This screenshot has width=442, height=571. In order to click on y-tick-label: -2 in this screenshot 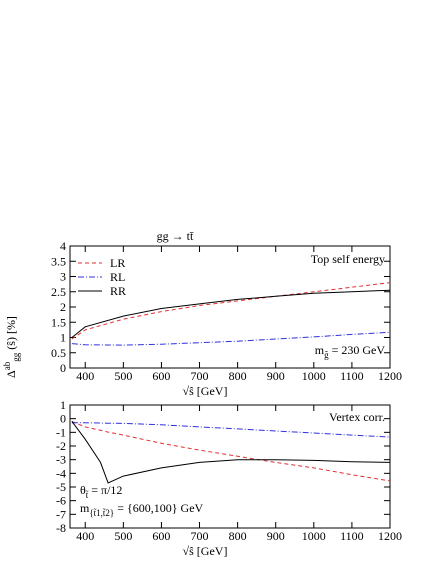, I will do `click(61, 446)`.